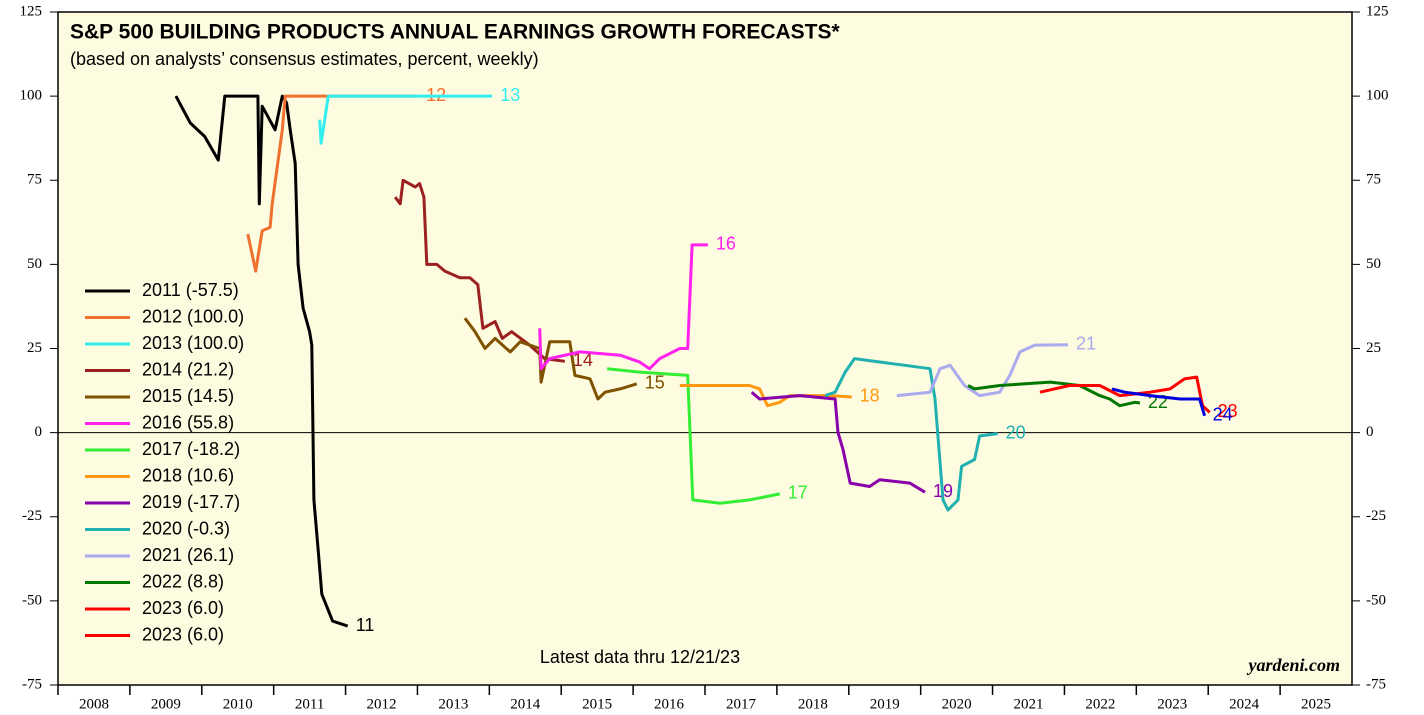 This screenshot has height=715, width=1424. I want to click on x-tick-label: 2013, so click(453, 704).